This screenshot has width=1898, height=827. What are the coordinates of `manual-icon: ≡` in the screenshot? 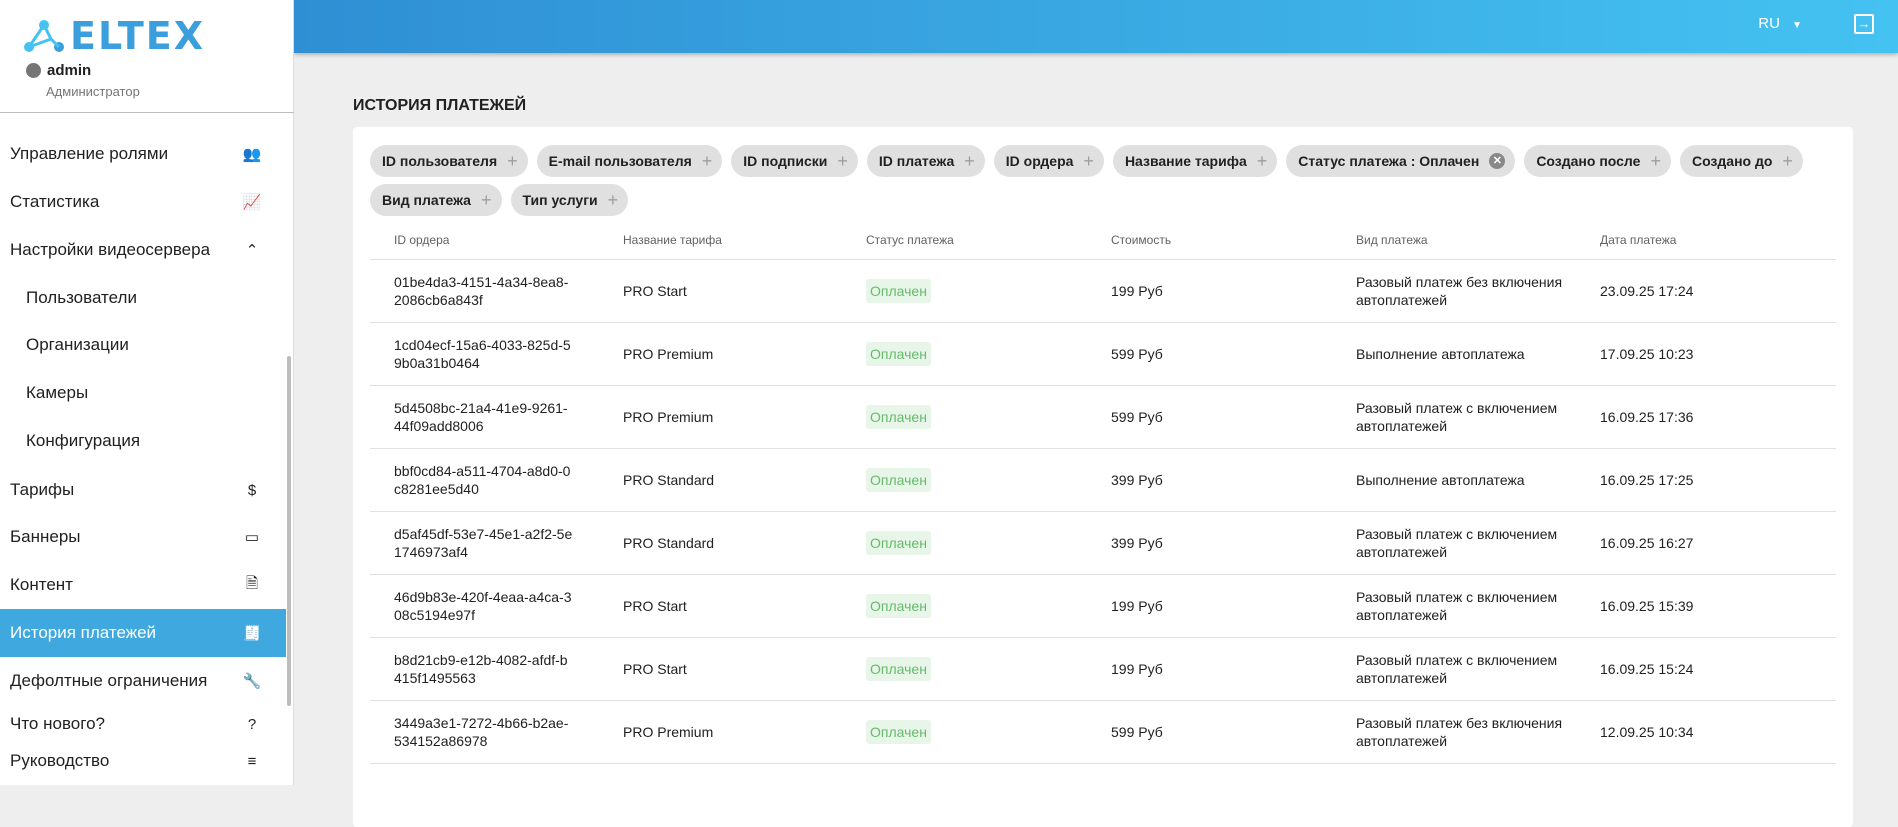 It's located at (252, 761).